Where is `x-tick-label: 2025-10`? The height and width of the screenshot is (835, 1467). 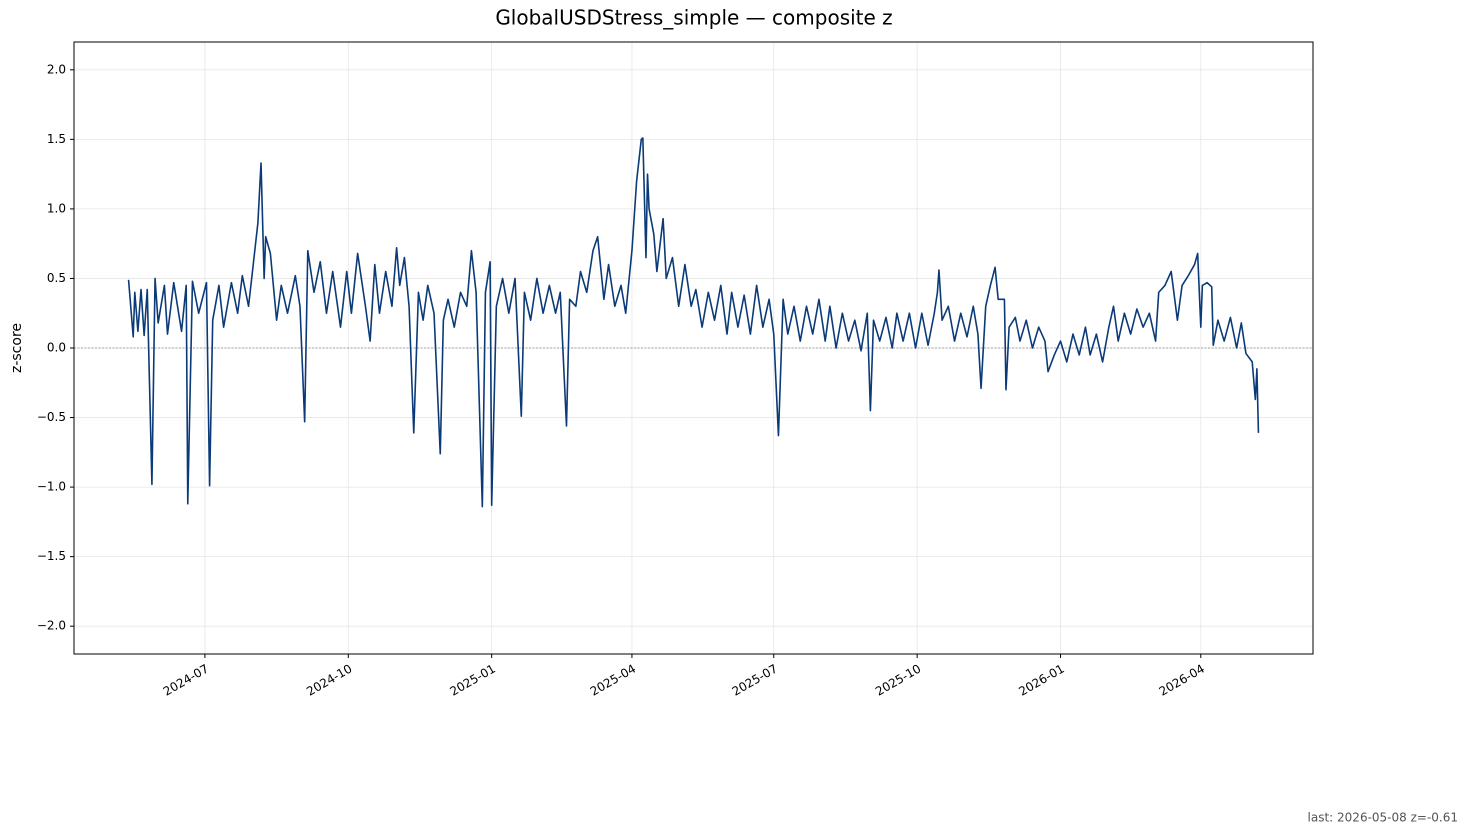
x-tick-label: 2025-10 is located at coordinates (898, 680).